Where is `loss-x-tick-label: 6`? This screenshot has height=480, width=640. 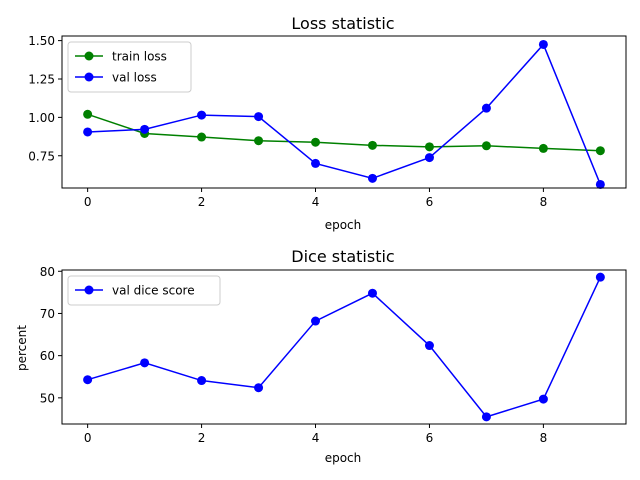
loss-x-tick-label: 6 is located at coordinates (430, 202).